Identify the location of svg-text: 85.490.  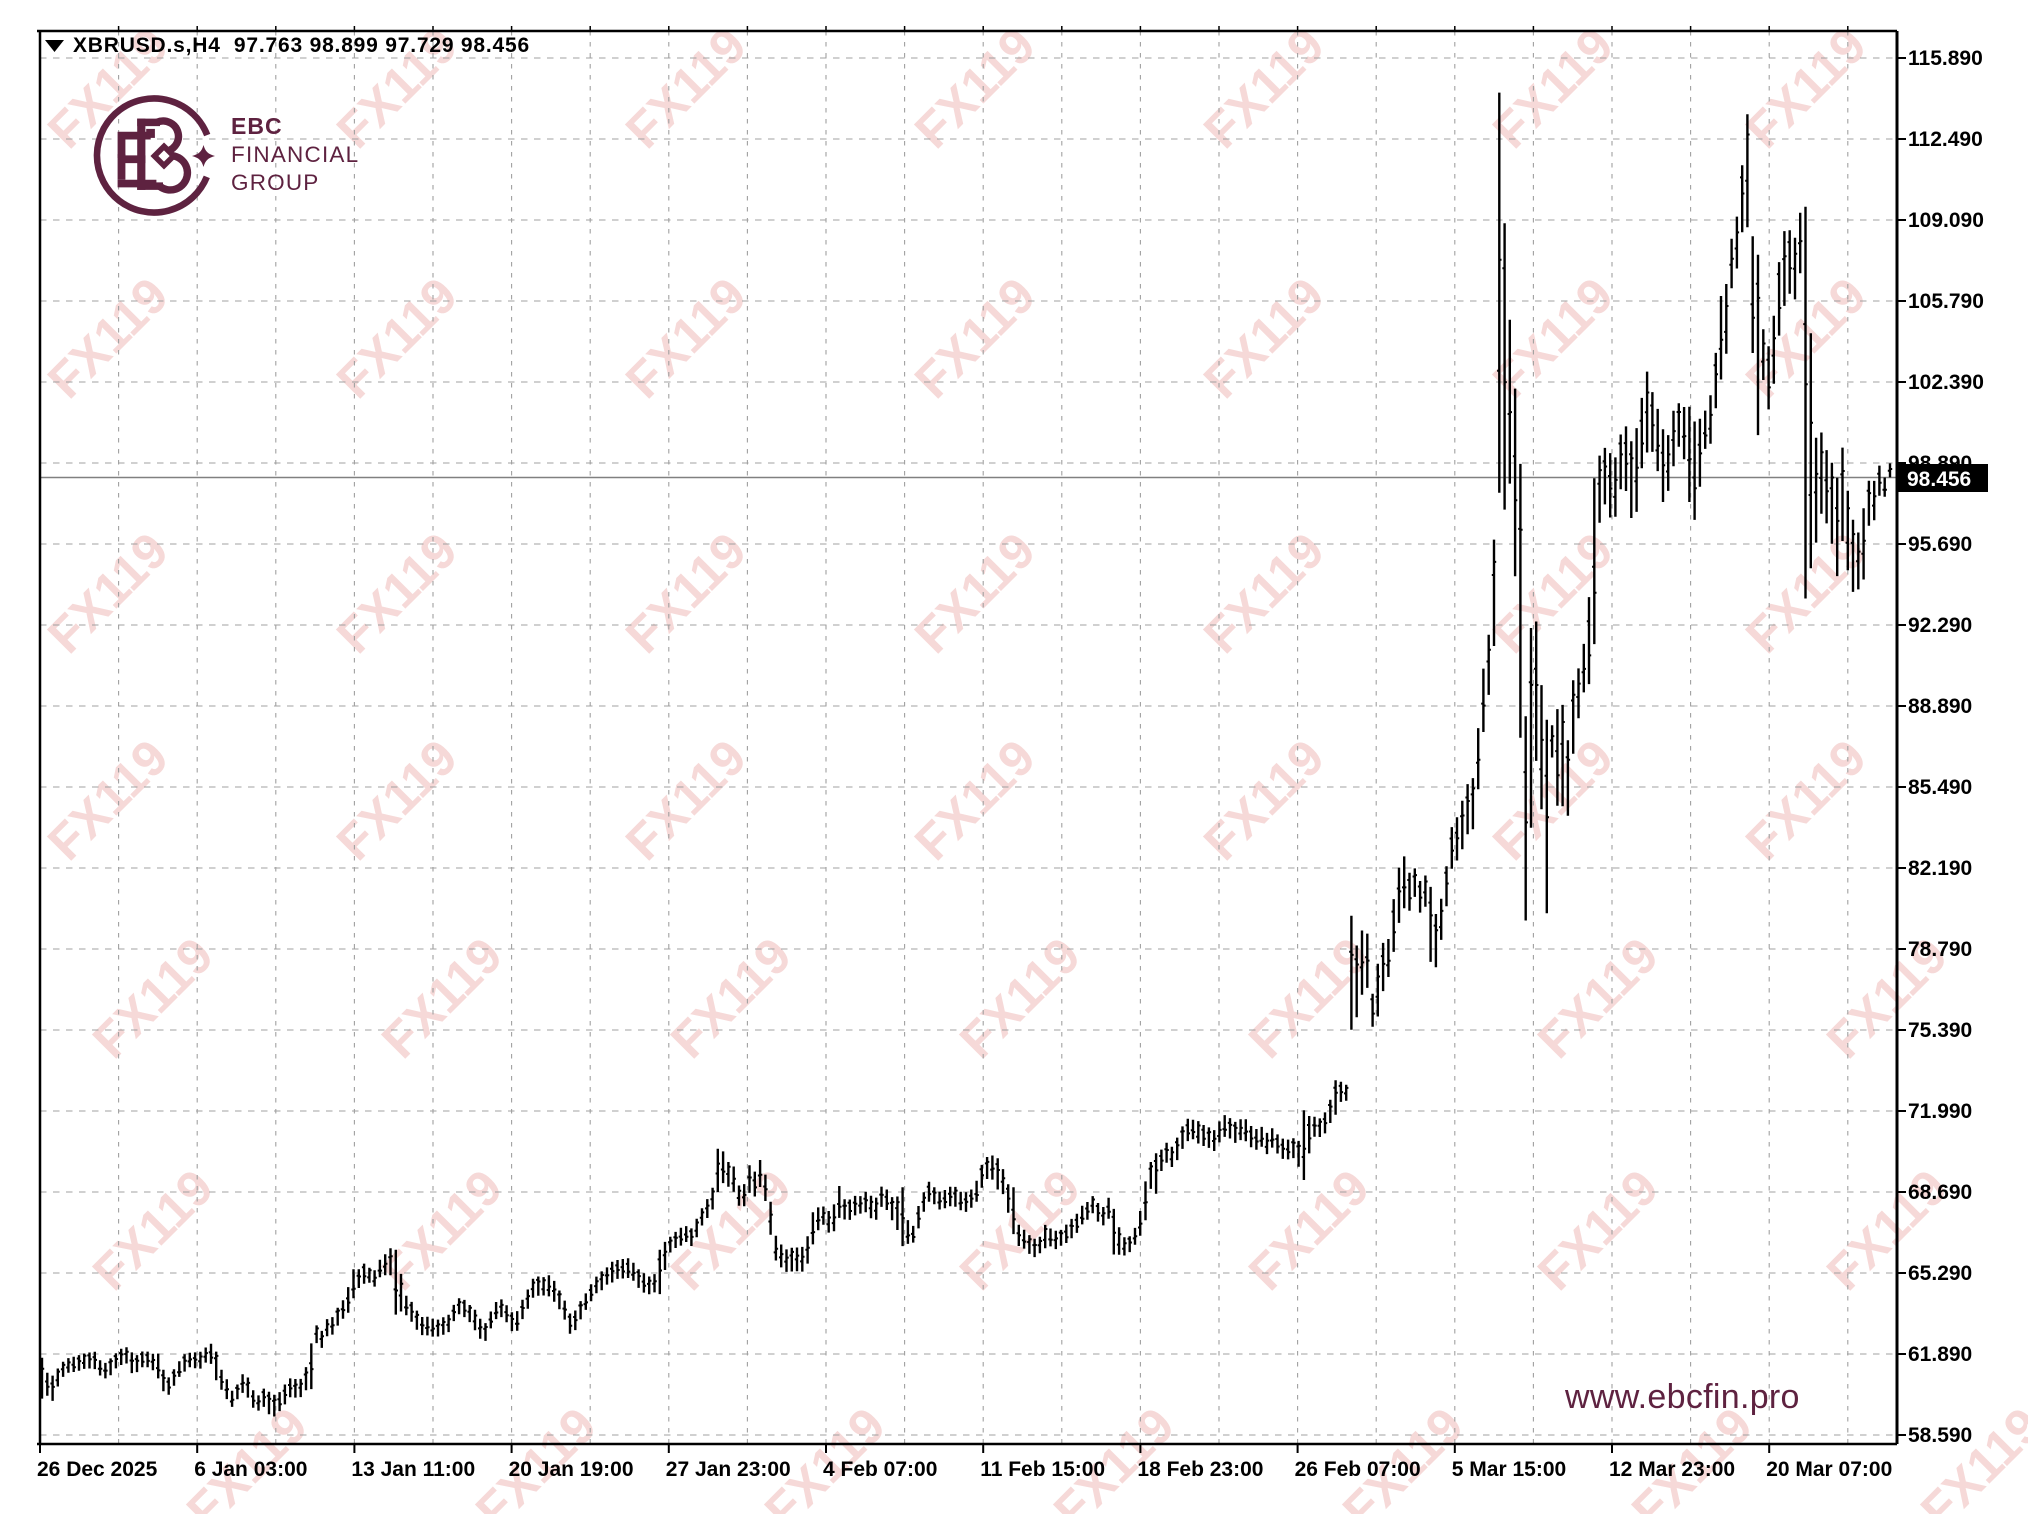
(1940, 787).